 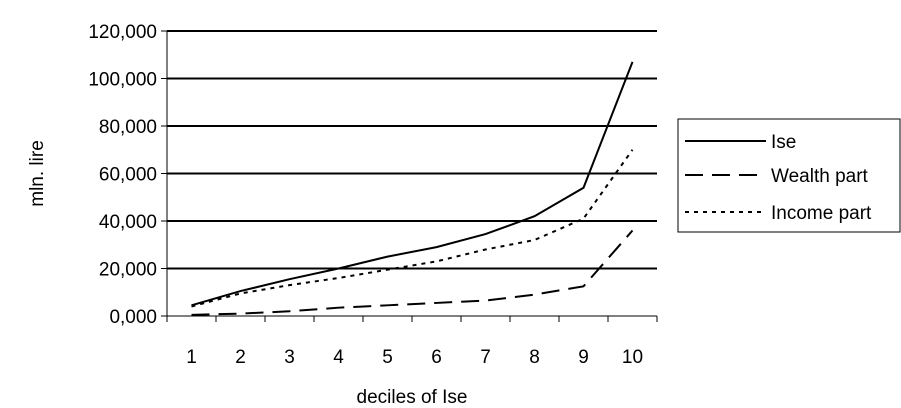 What do you see at coordinates (583, 357) in the screenshot?
I see `x-tick-label: 9` at bounding box center [583, 357].